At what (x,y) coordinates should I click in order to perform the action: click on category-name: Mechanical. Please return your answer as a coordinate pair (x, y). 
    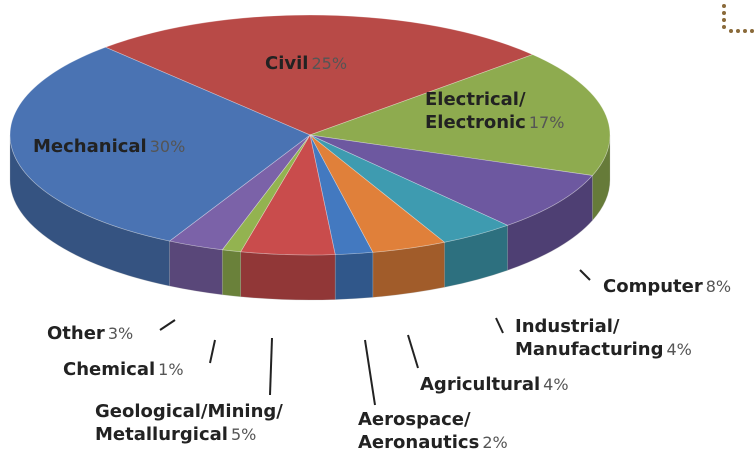
    Looking at the image, I should click on (90, 146).